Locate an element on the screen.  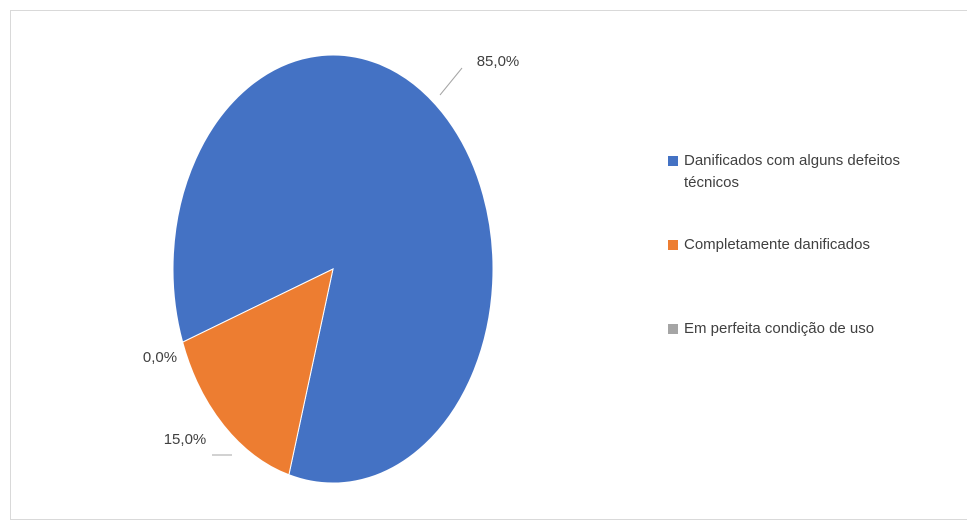
legend-item: Danificados com alguns defeitos técnicos is located at coordinates (811, 172).